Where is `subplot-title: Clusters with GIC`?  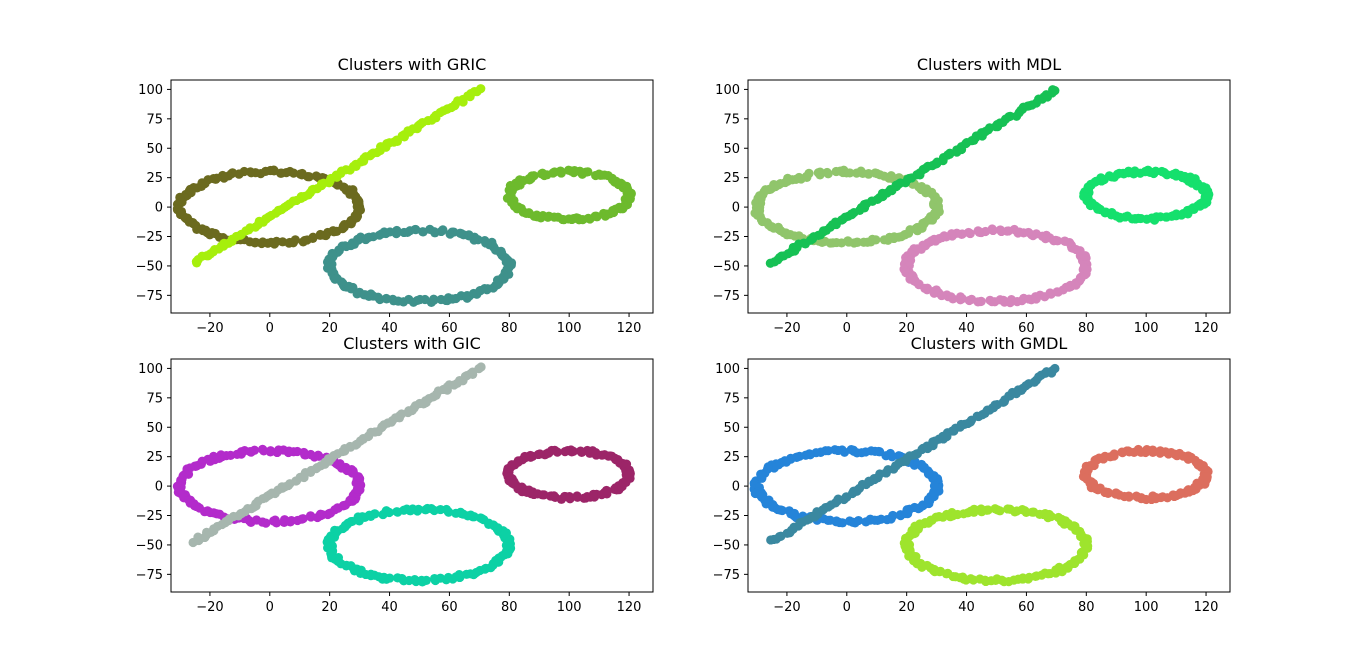
subplot-title: Clusters with GIC is located at coordinates (412, 343).